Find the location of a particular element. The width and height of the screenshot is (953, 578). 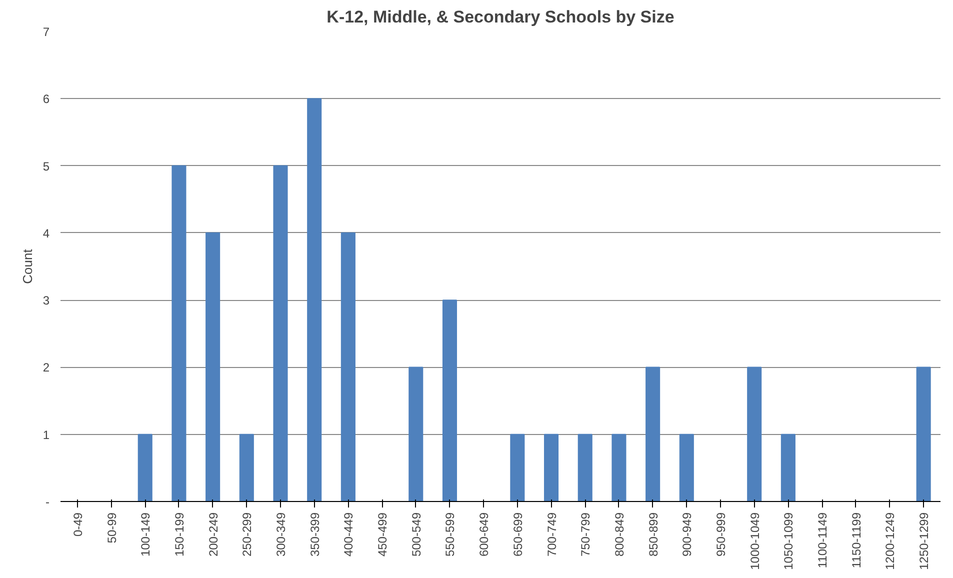

y-tick-label: 6 is located at coordinates (46, 99).